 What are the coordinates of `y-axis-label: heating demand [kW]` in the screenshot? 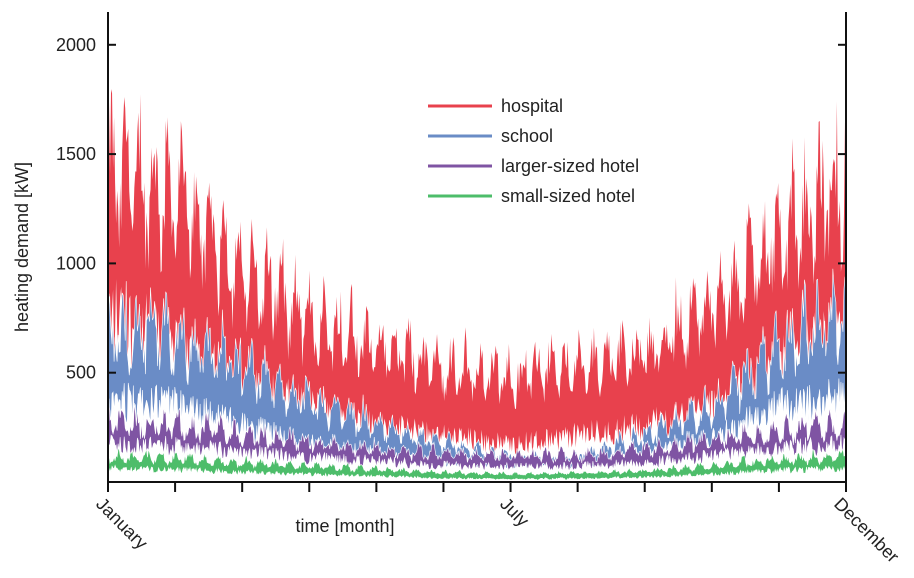 It's located at (22, 247).